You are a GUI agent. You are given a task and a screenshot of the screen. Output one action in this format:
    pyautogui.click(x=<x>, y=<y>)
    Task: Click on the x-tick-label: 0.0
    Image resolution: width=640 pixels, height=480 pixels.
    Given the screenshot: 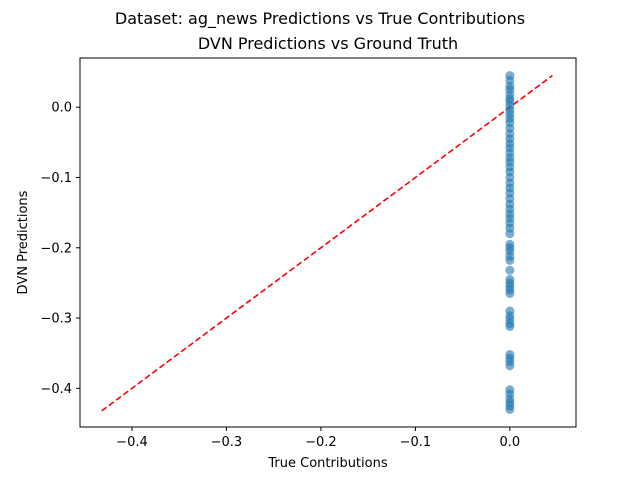 What is the action you would take?
    pyautogui.click(x=510, y=442)
    